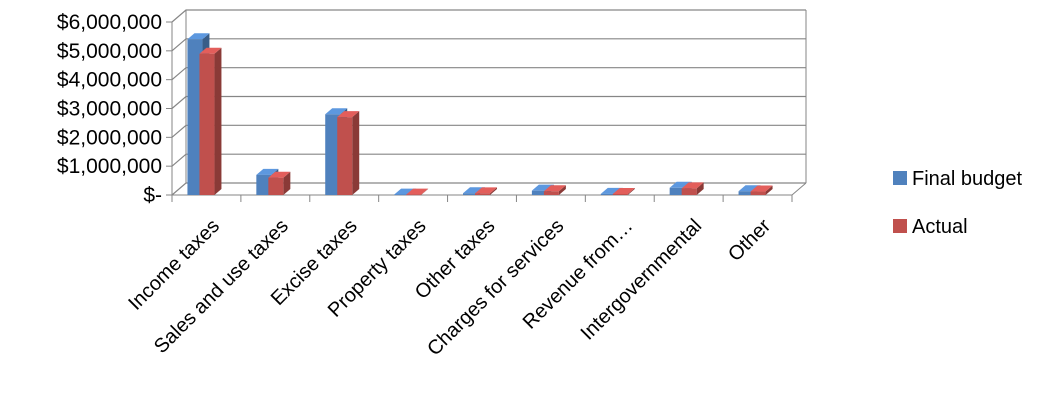 The height and width of the screenshot is (401, 1058). Describe the element at coordinates (642, 280) in the screenshot. I see `category-label: Intergovernmental` at that location.